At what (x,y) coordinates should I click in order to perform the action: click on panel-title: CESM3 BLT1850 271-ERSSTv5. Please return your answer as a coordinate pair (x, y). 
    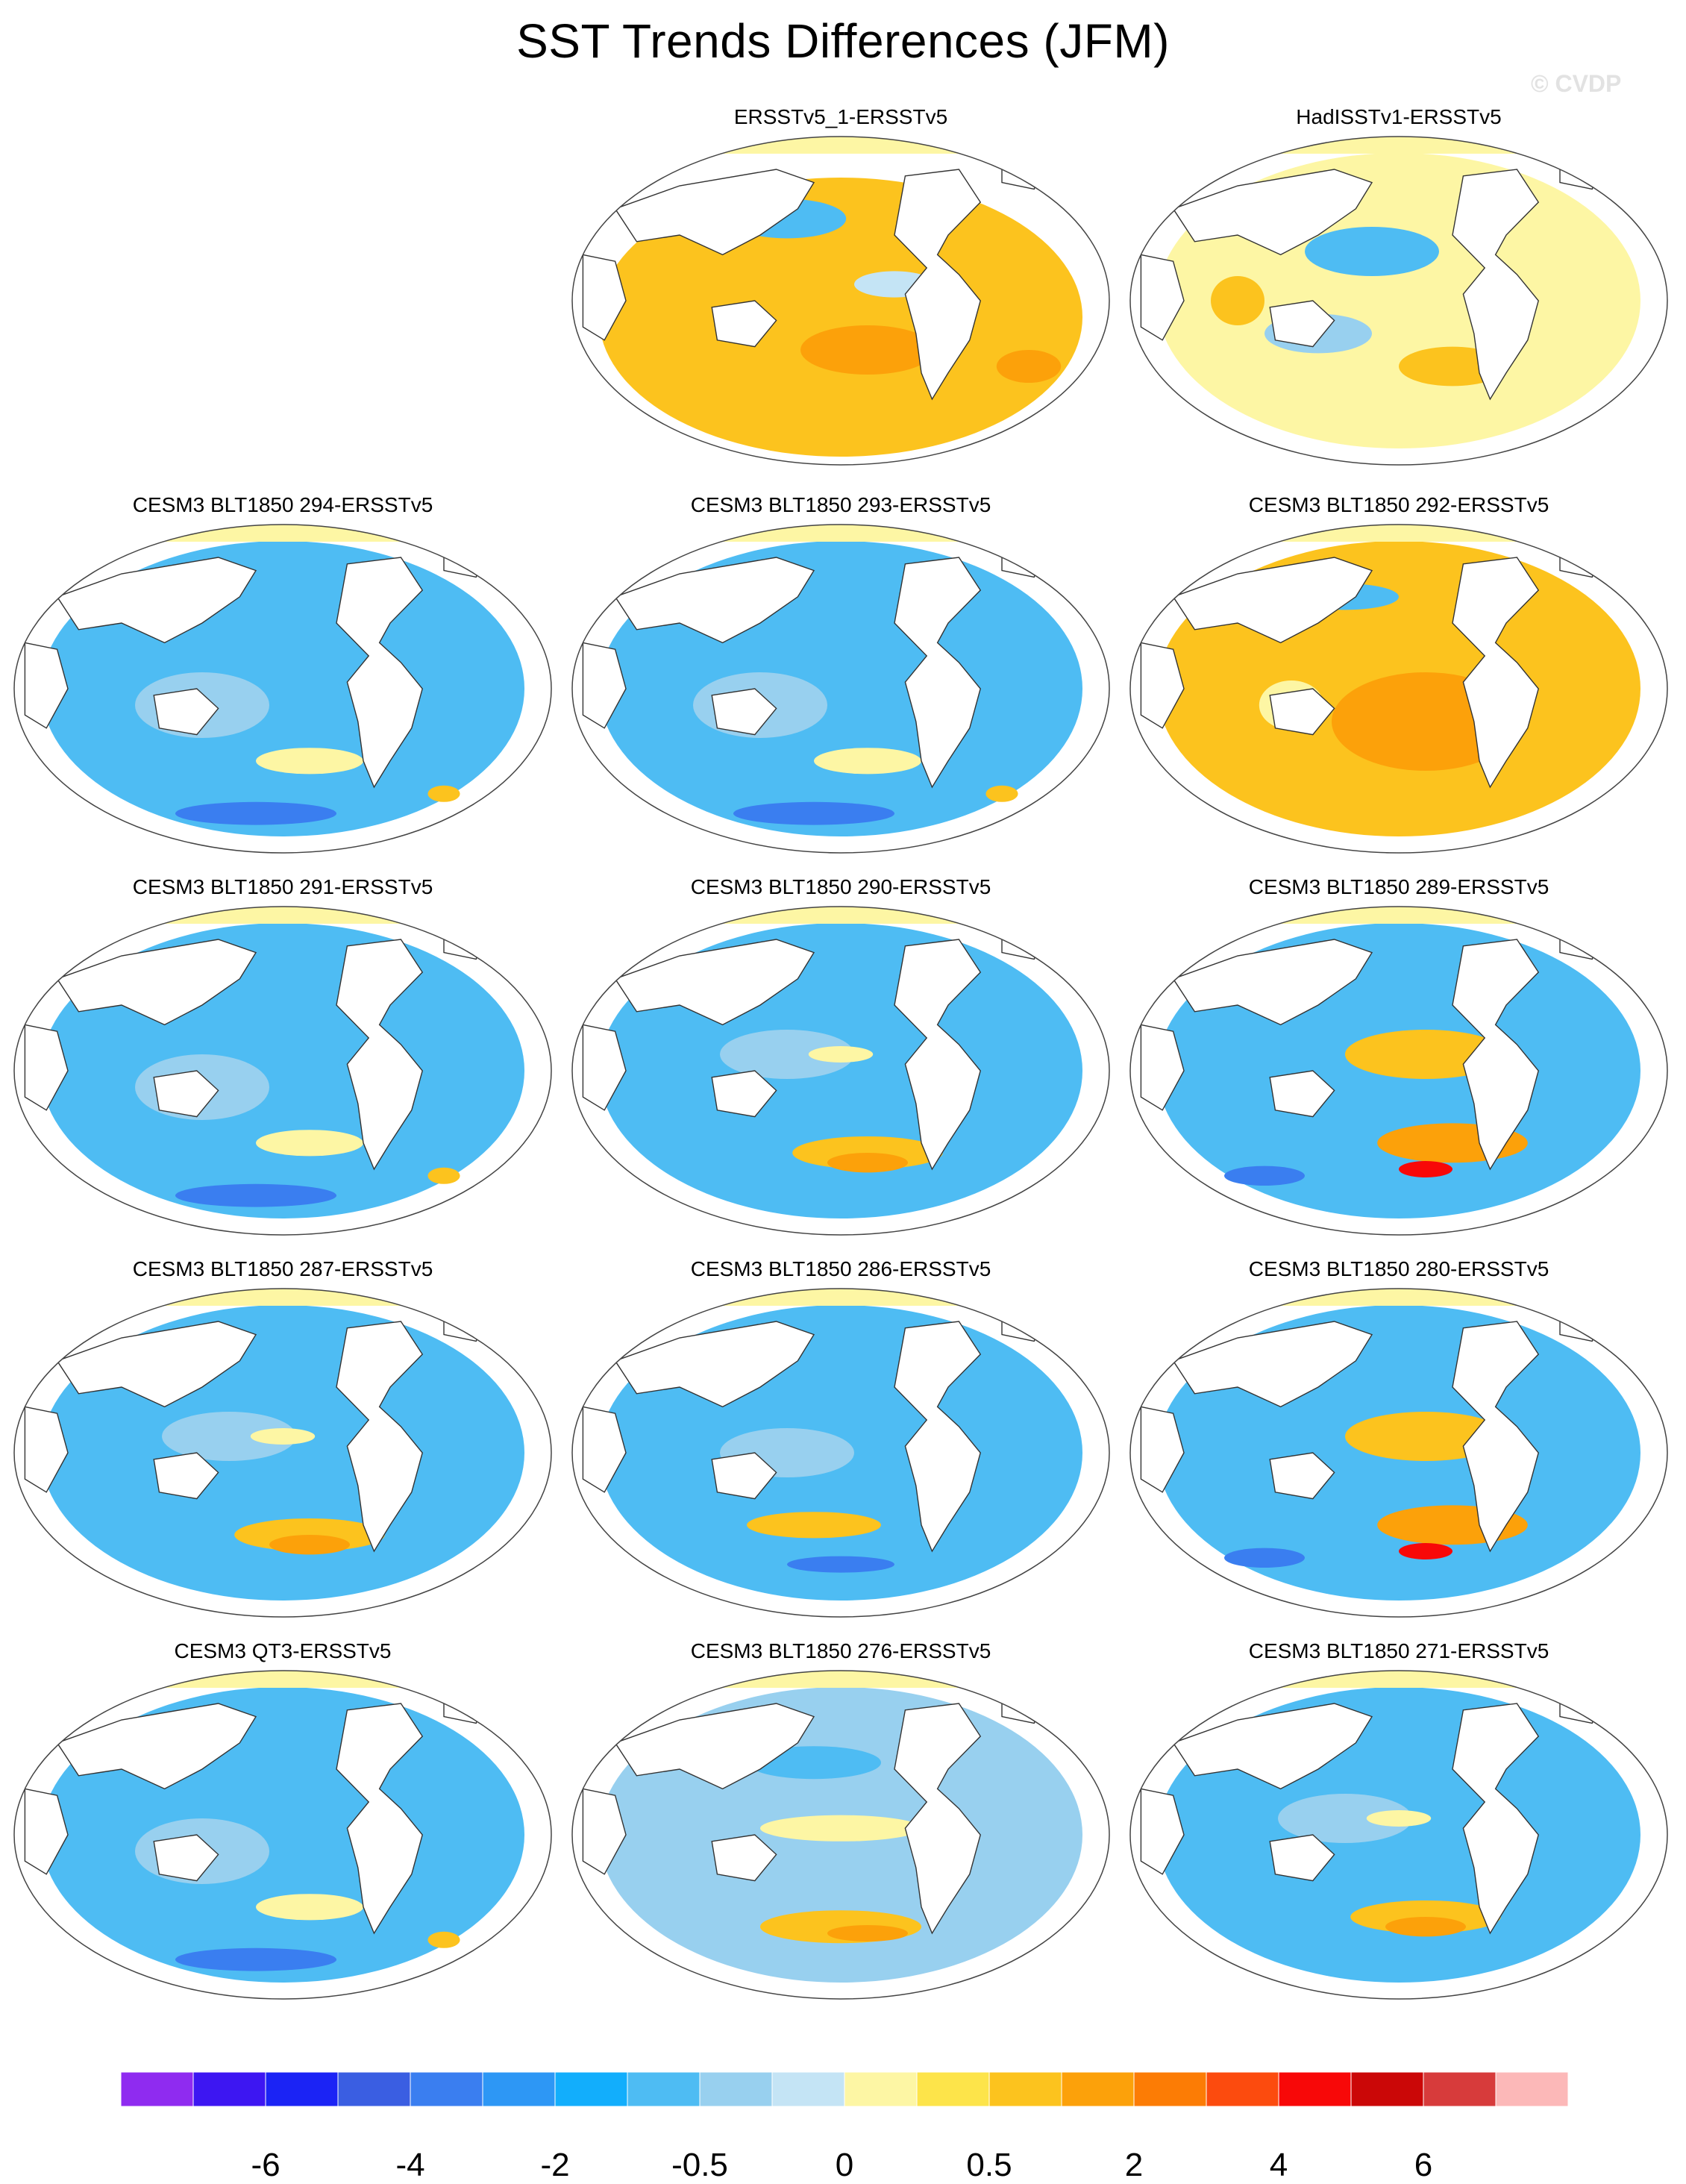
    Looking at the image, I should click on (1398, 1650).